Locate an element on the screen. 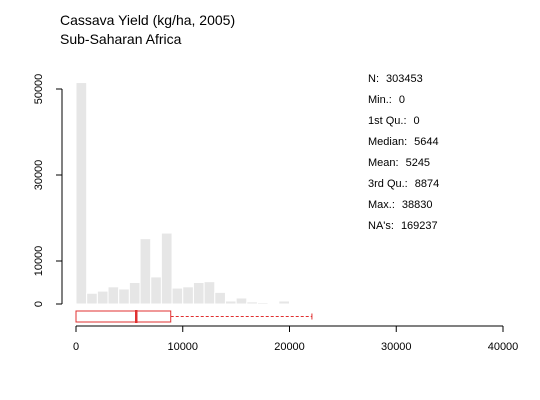 The width and height of the screenshot is (540, 400). stat-value: 8874 is located at coordinates (427, 184).